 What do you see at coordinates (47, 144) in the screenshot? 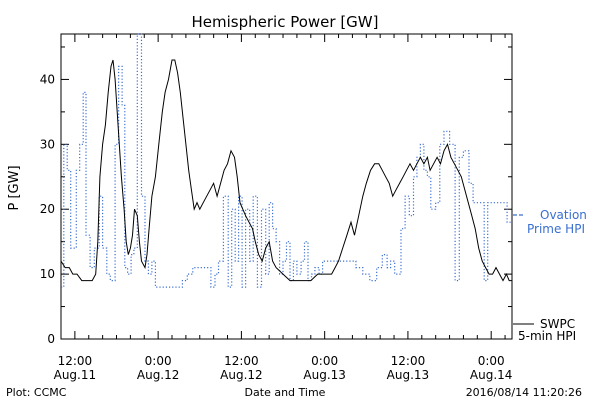
I see `y-tick-label: 30` at bounding box center [47, 144].